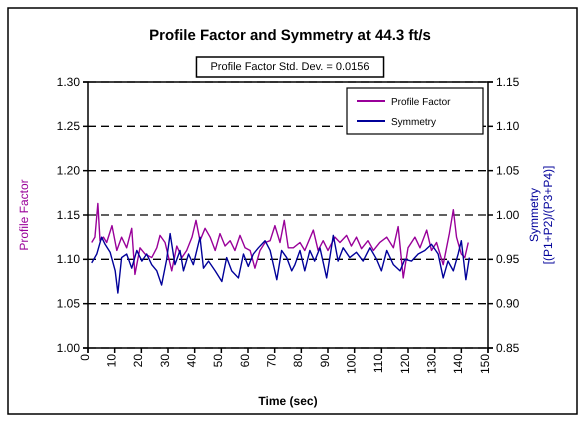  I want to click on x-tick-label: 0, so click(85, 357).